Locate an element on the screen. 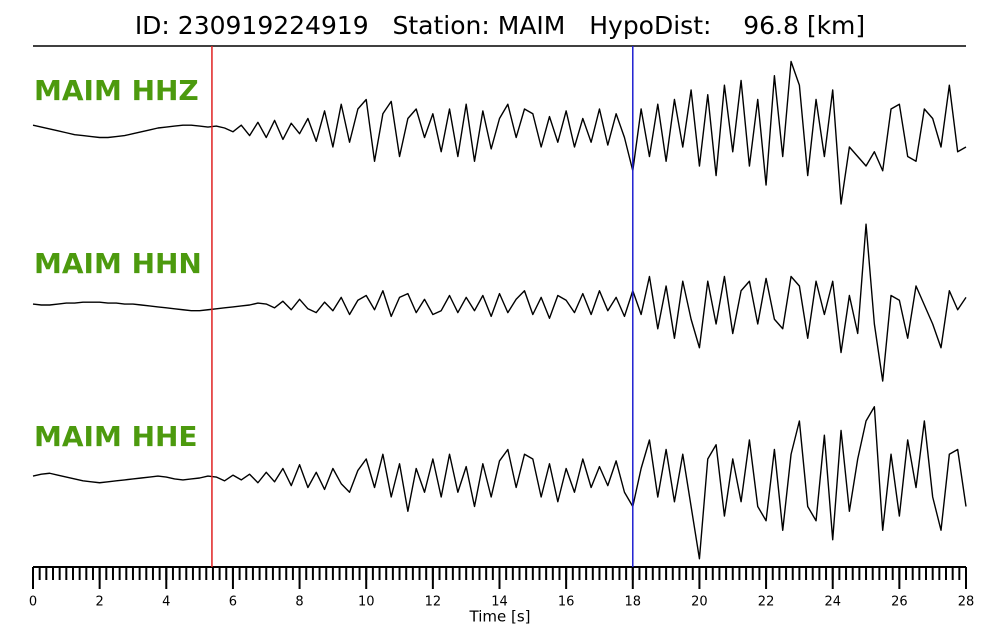  x-tick-label: 22 is located at coordinates (766, 602).